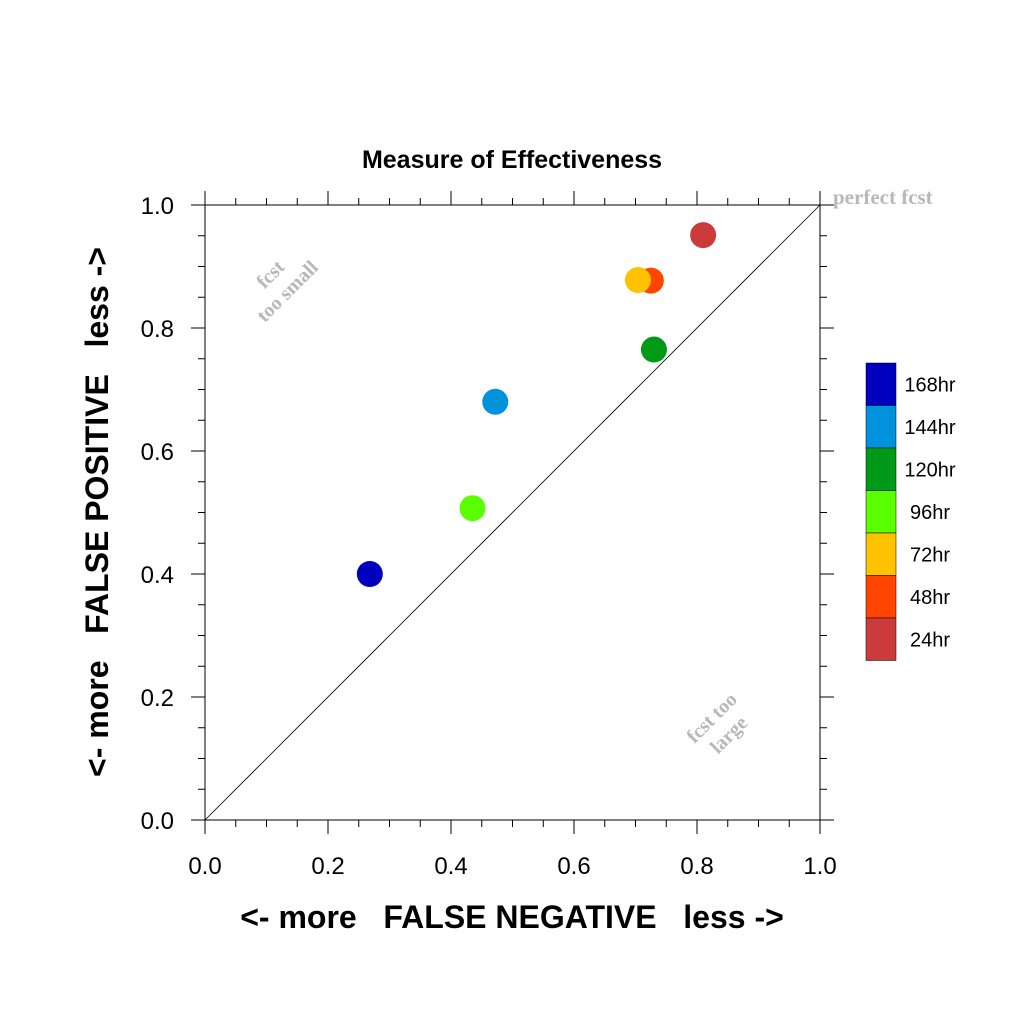  What do you see at coordinates (512, 917) in the screenshot?
I see `x-axis-label: <- more FALSE NEGATIVE less ->` at bounding box center [512, 917].